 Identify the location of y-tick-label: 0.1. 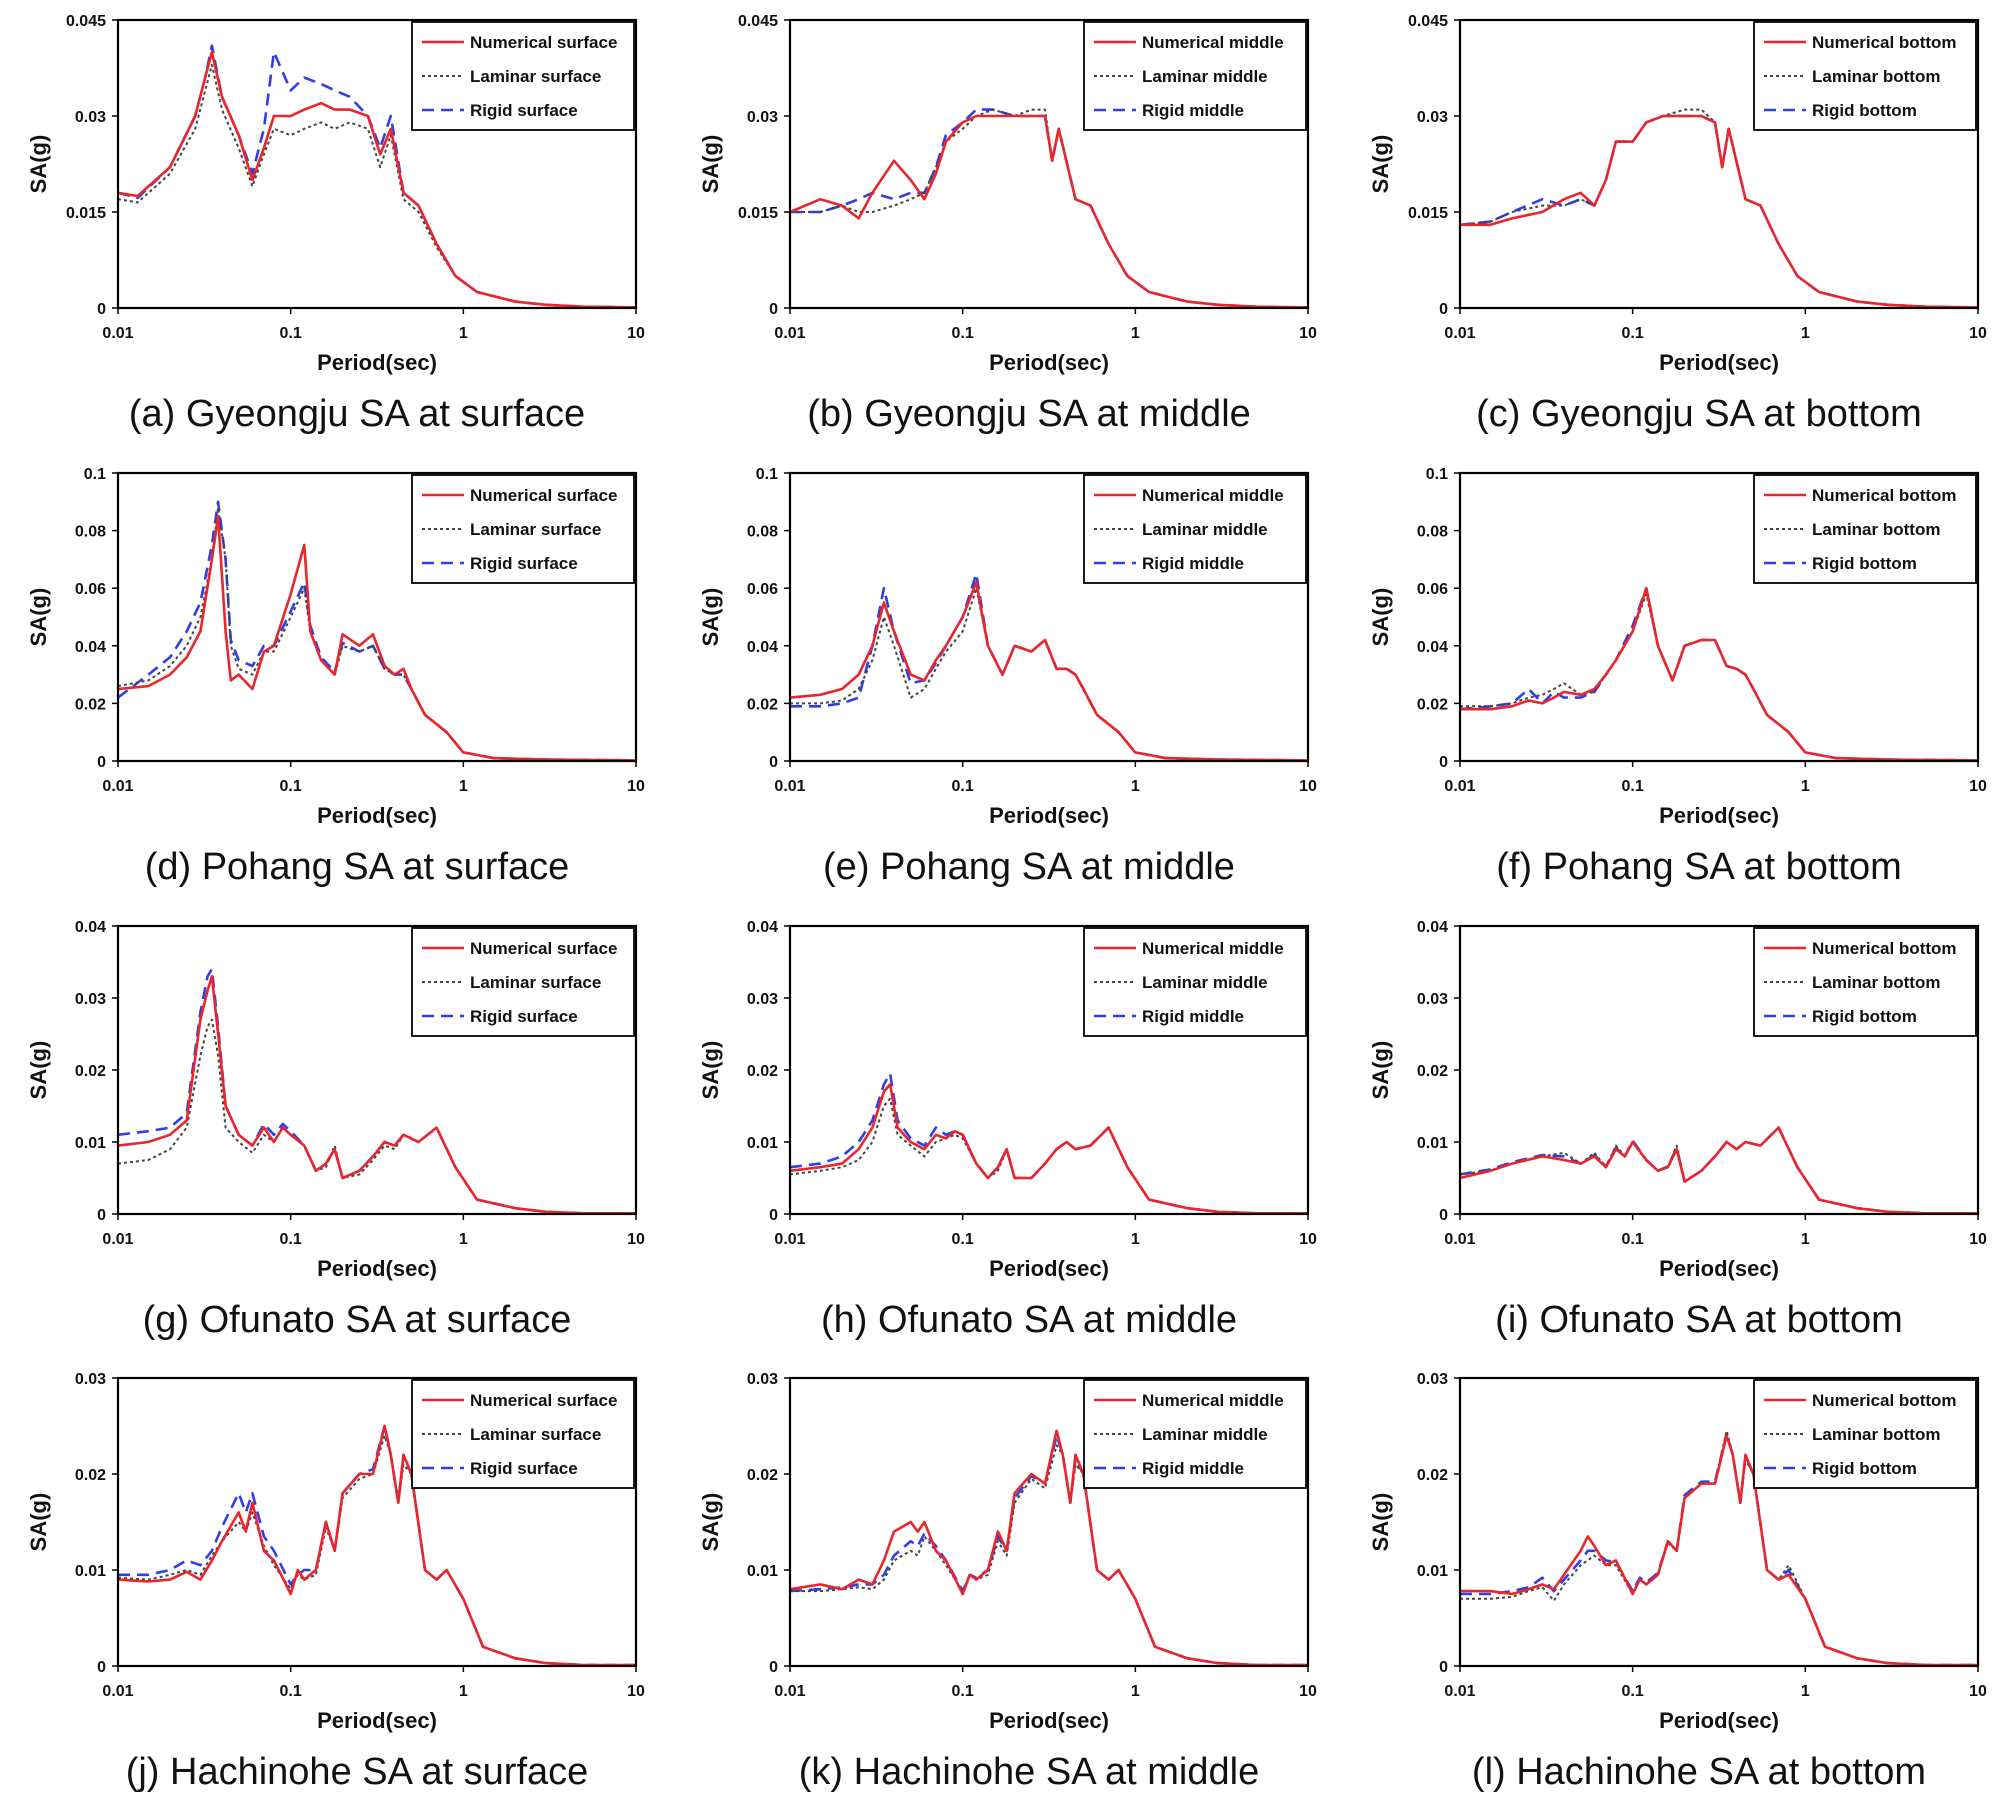
(95, 474).